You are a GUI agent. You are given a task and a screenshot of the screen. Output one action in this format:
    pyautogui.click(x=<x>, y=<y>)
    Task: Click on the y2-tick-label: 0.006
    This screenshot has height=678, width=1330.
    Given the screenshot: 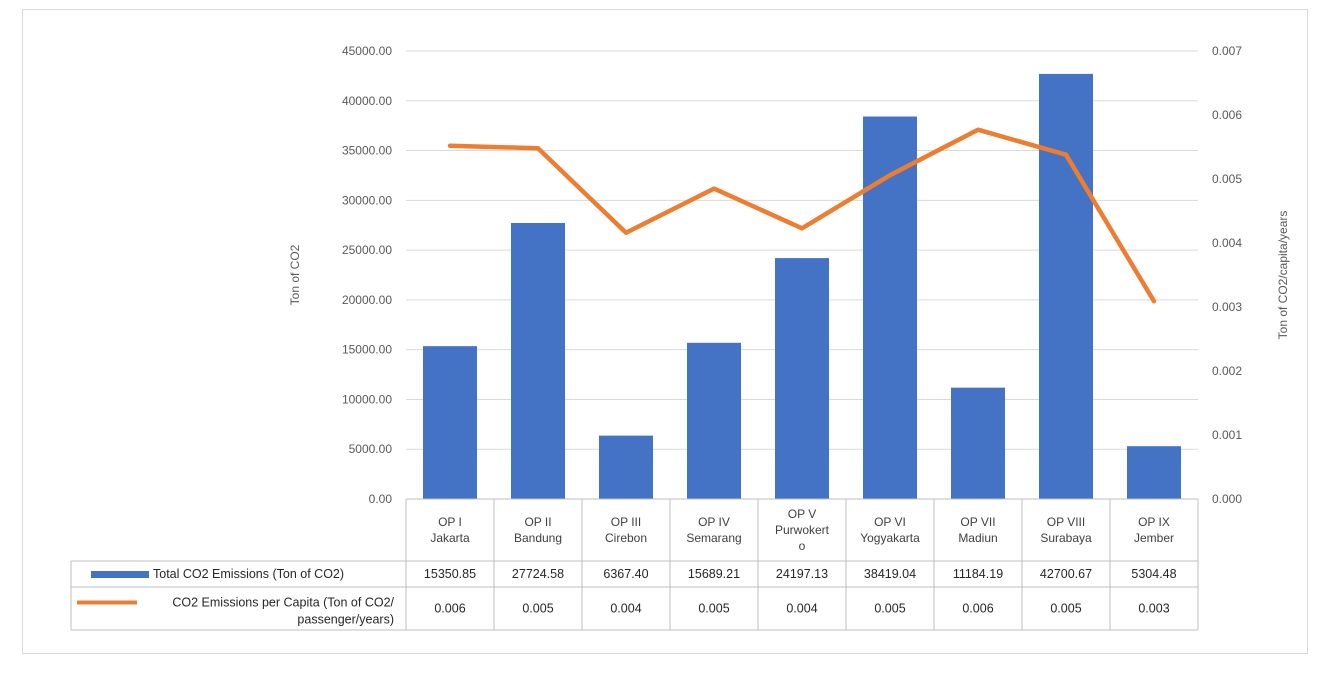 What is the action you would take?
    pyautogui.click(x=1227, y=115)
    